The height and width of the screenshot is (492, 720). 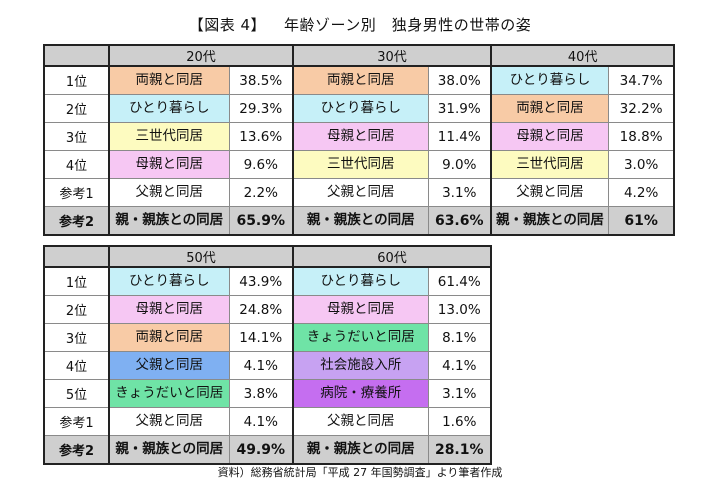 I want to click on percentage-value: 49.9%, so click(x=261, y=450).